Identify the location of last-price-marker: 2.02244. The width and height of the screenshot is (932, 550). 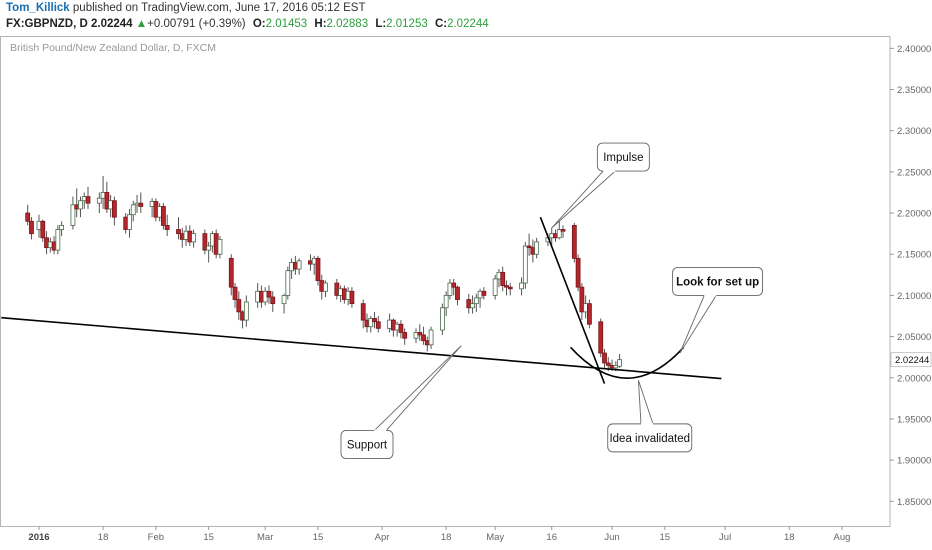
(911, 360).